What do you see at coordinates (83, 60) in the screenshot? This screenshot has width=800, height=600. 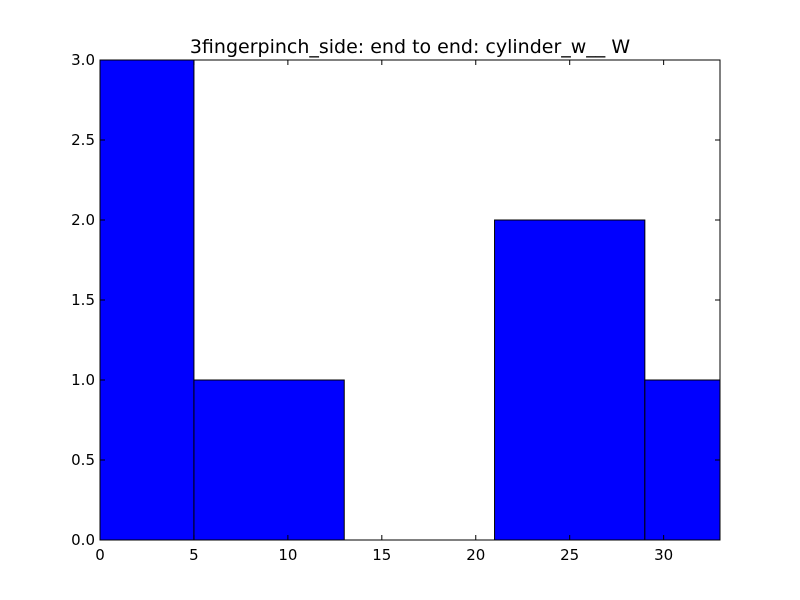 I see `y-tick-label-6: 3.0` at bounding box center [83, 60].